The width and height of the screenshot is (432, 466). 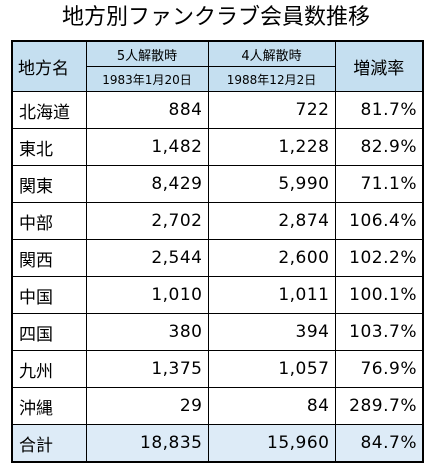 I want to click on rate-cell: 71.1%, so click(x=379, y=184).